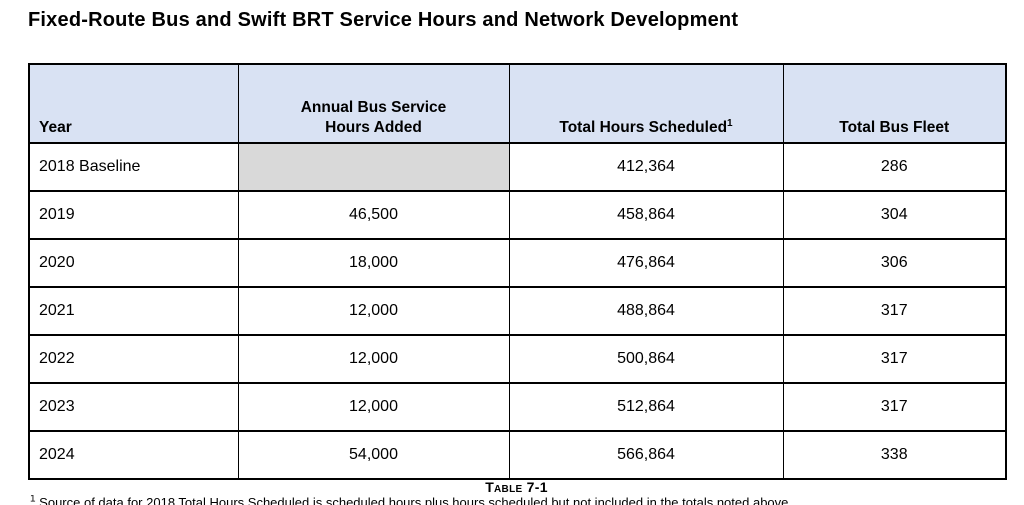  What do you see at coordinates (373, 127) in the screenshot?
I see `header-hours-added-line2: Hours Added` at bounding box center [373, 127].